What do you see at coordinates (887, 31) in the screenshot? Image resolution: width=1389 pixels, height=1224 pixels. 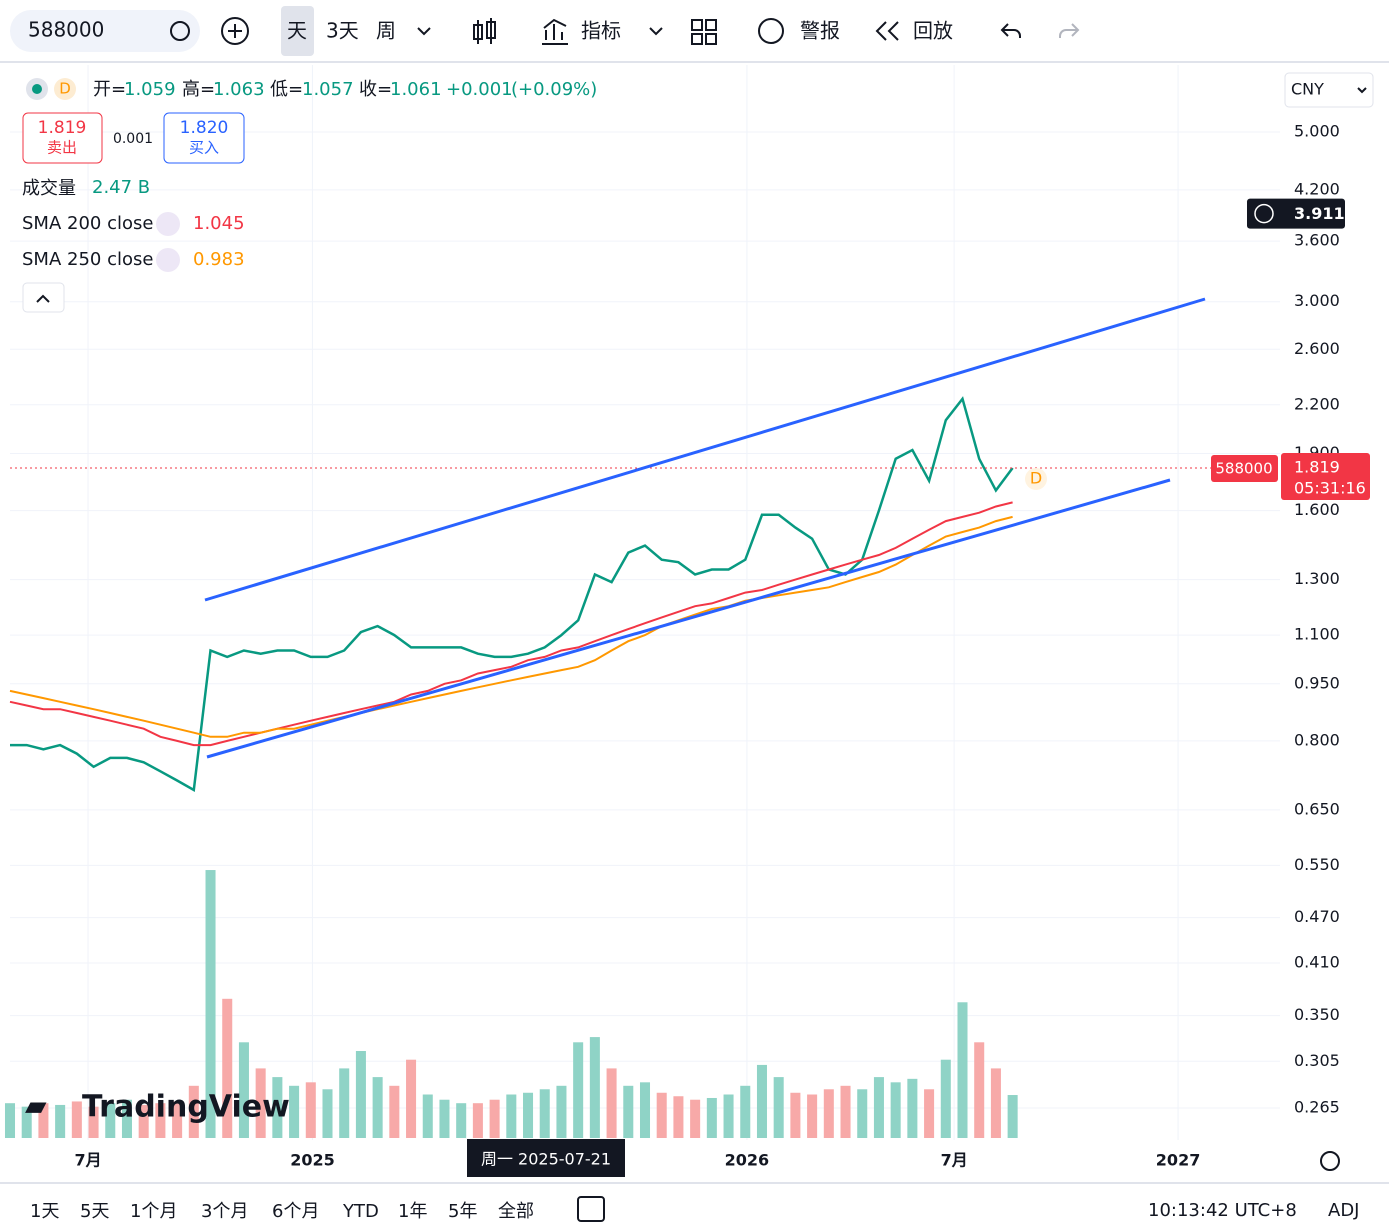 I see `replay-icon` at bounding box center [887, 31].